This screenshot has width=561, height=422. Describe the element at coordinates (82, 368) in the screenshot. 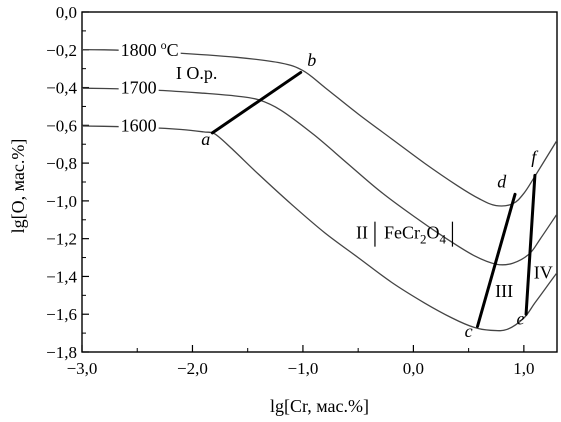

I see `x-tick-label: −3,0` at that location.